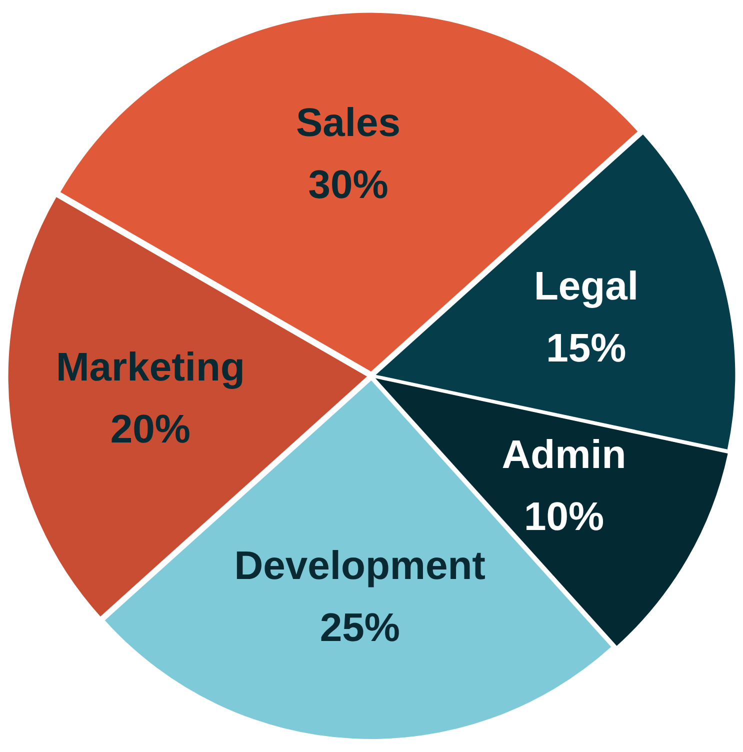 Image resolution: width=743 pixels, height=752 pixels. What do you see at coordinates (360, 628) in the screenshot?
I see `data-label: 25%` at bounding box center [360, 628].